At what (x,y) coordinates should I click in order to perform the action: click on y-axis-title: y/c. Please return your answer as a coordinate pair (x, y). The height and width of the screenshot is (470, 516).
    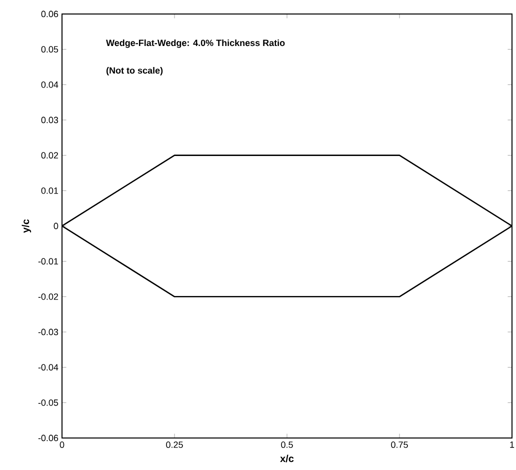
    Looking at the image, I should click on (27, 226).